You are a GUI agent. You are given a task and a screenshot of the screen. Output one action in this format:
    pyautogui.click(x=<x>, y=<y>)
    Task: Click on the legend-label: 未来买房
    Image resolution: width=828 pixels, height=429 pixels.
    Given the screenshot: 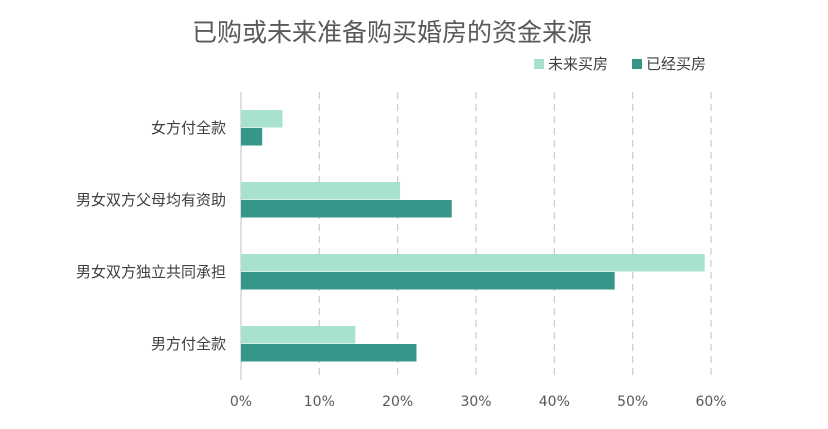 What is the action you would take?
    pyautogui.click(x=578, y=64)
    